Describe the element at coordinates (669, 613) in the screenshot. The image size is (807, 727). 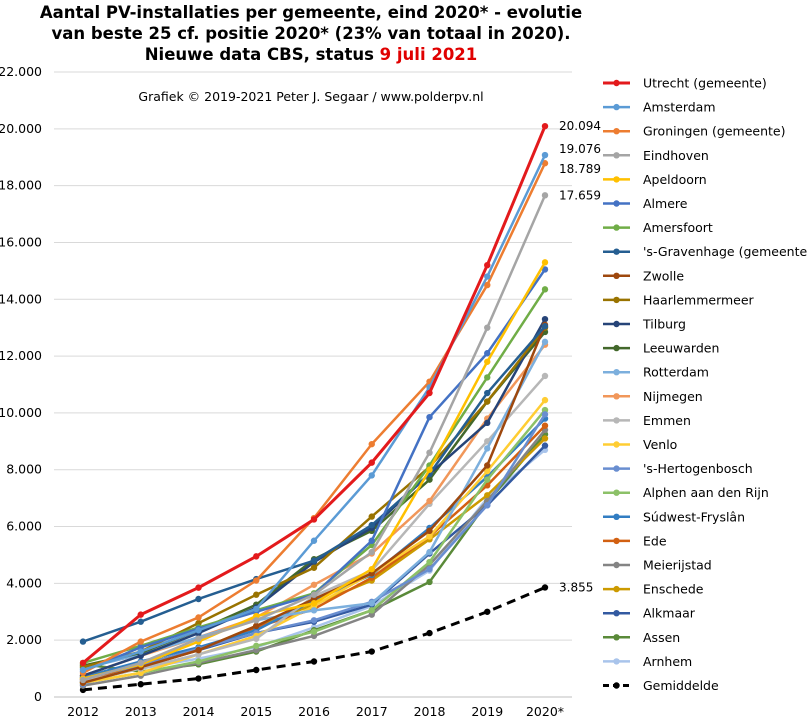
I see `legend-label: Alkmaar` at that location.